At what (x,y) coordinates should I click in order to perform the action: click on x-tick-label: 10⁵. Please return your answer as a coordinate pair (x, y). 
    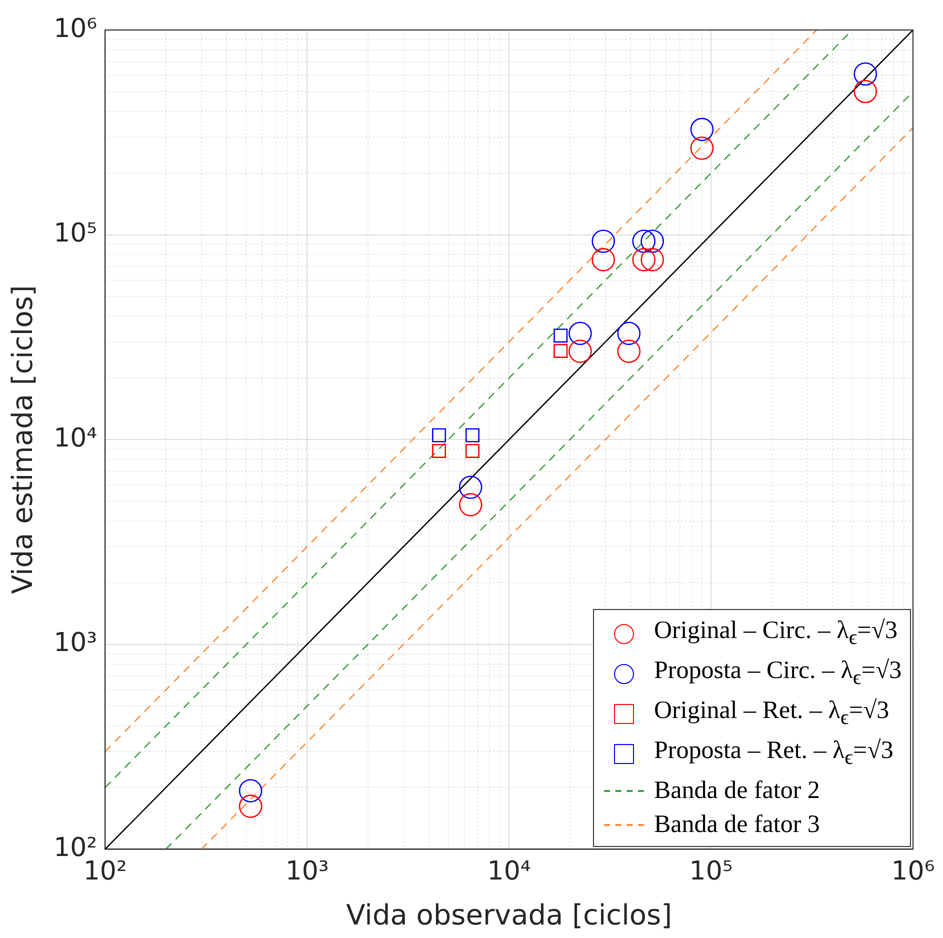
    Looking at the image, I should click on (711, 871).